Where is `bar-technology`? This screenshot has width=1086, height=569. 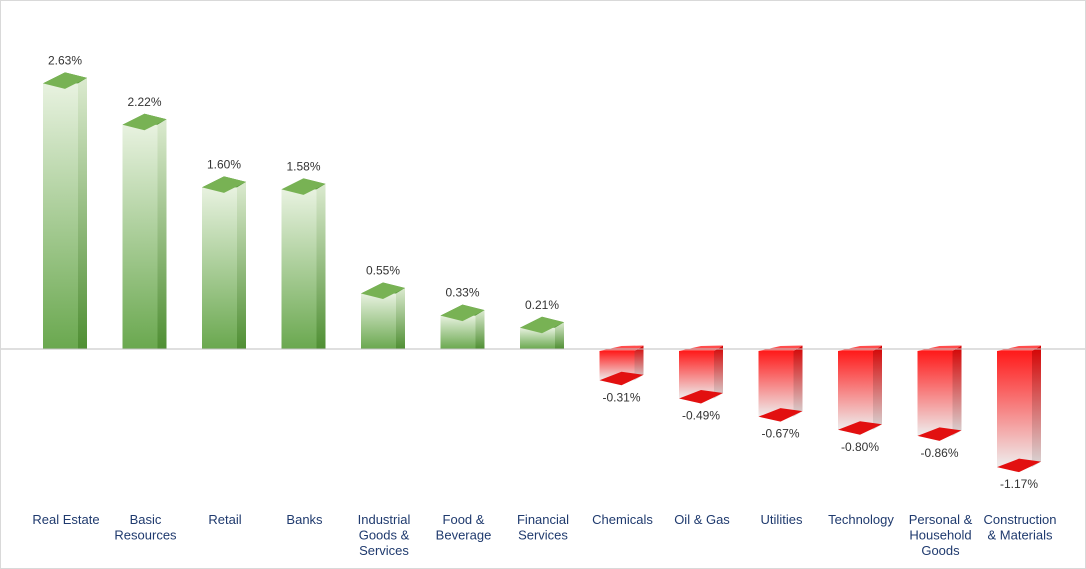 bar-technology is located at coordinates (860, 390).